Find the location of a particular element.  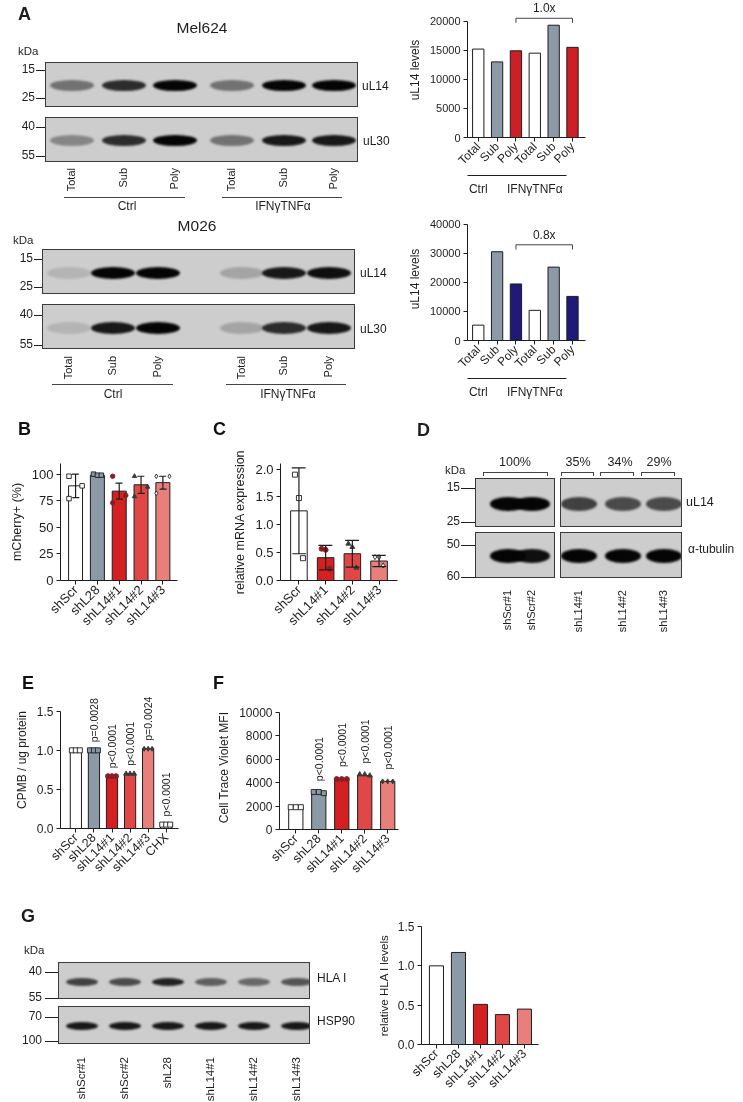

text: 100 is located at coordinates (31, 1040).